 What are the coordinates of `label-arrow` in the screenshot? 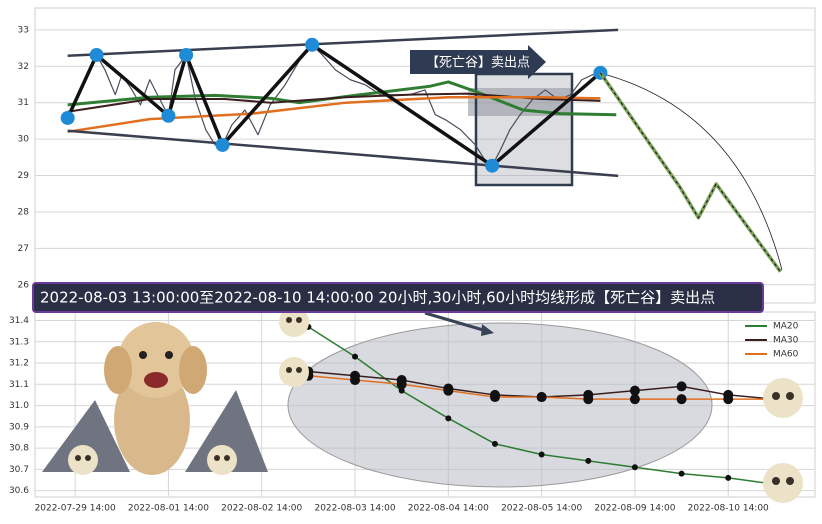 It's located at (478, 62).